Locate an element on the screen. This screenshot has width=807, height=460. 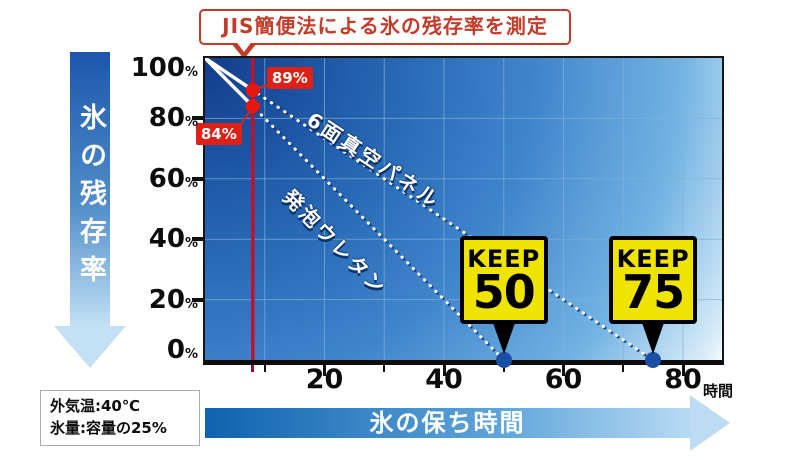
condition-ice-amount: 氷量:容量の25% is located at coordinates (108, 427).